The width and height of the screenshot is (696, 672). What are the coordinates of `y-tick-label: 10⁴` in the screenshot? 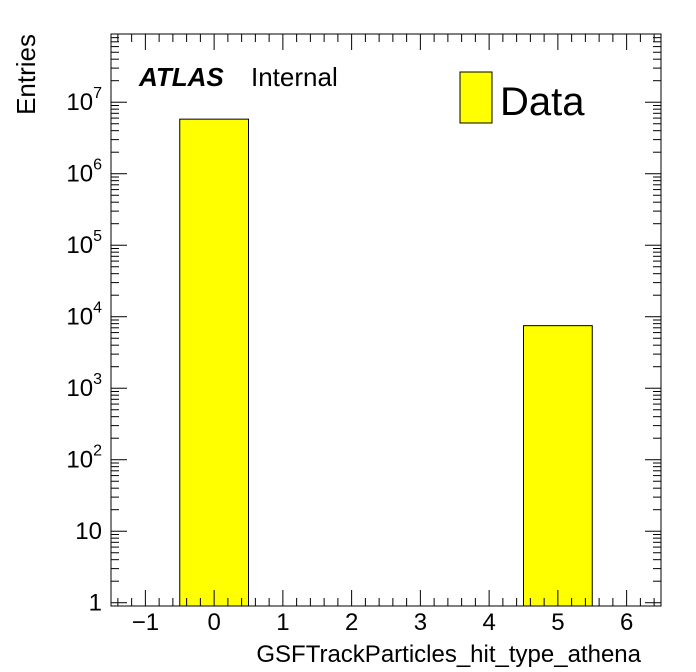 It's located at (84, 315).